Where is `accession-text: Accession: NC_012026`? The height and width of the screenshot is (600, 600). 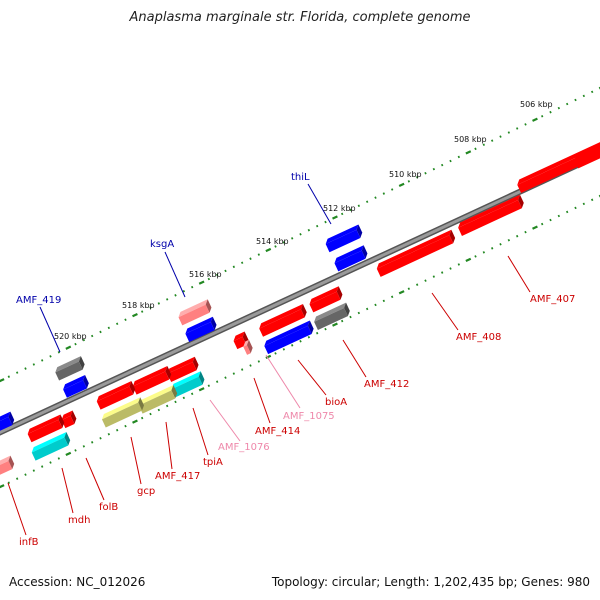 accession-text: Accession: NC_012026 is located at coordinates (77, 582).